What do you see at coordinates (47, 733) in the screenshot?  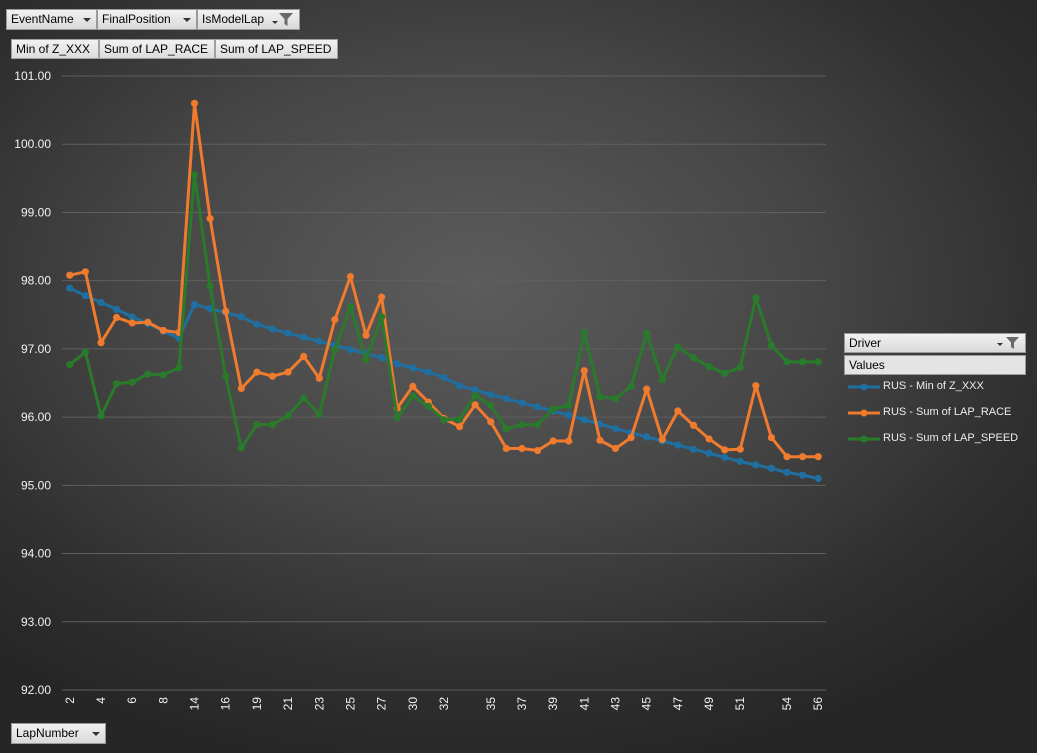 I see `axis-field-label: LapNumber` at bounding box center [47, 733].